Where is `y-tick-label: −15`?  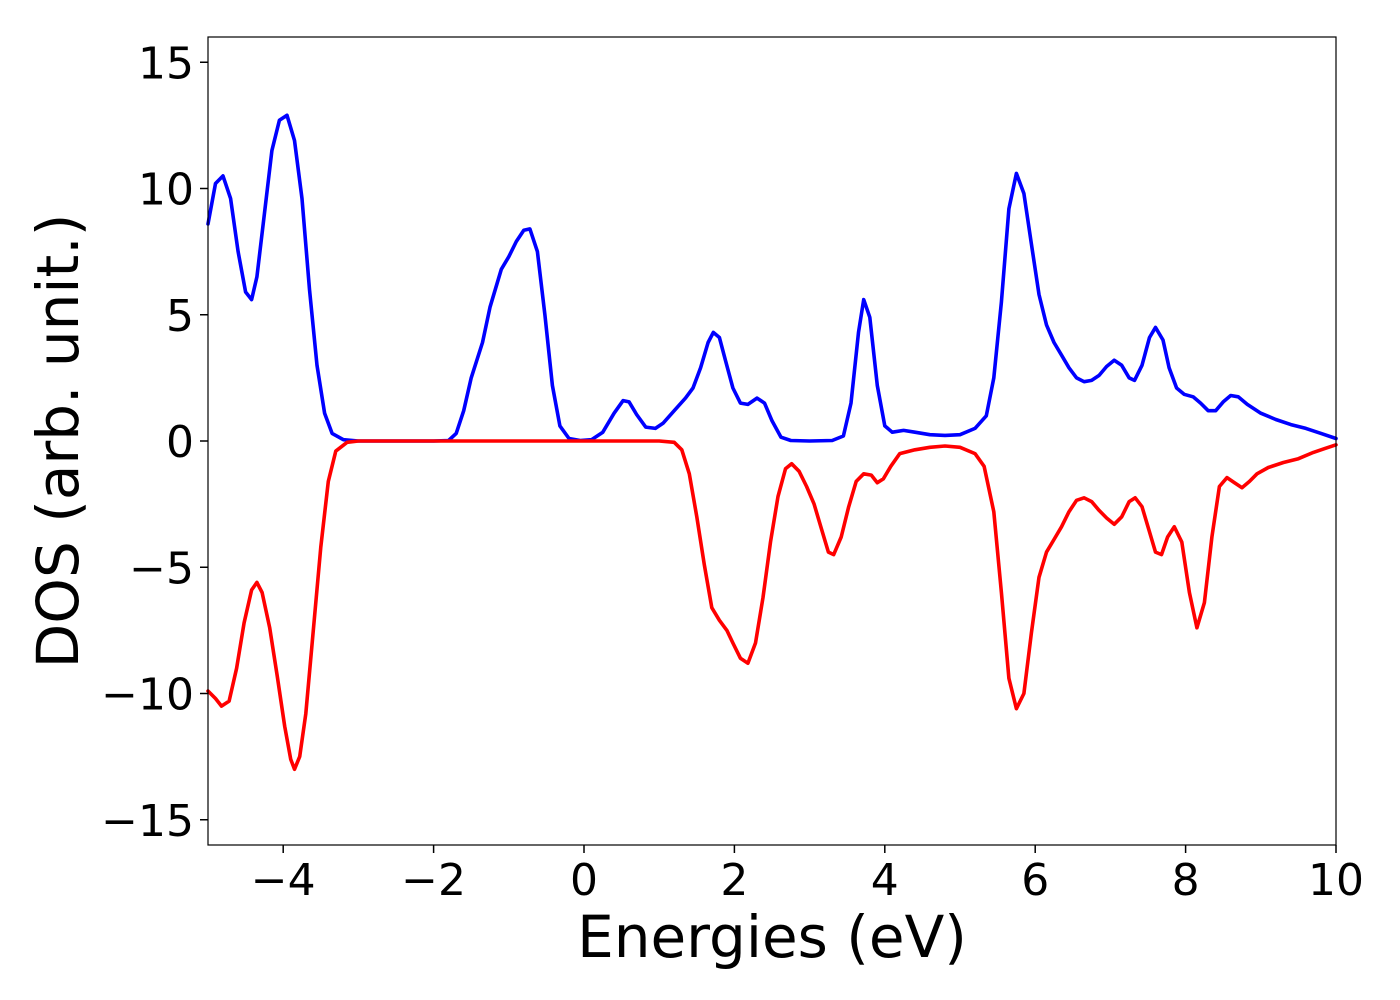
y-tick-label: −15 is located at coordinates (147, 821).